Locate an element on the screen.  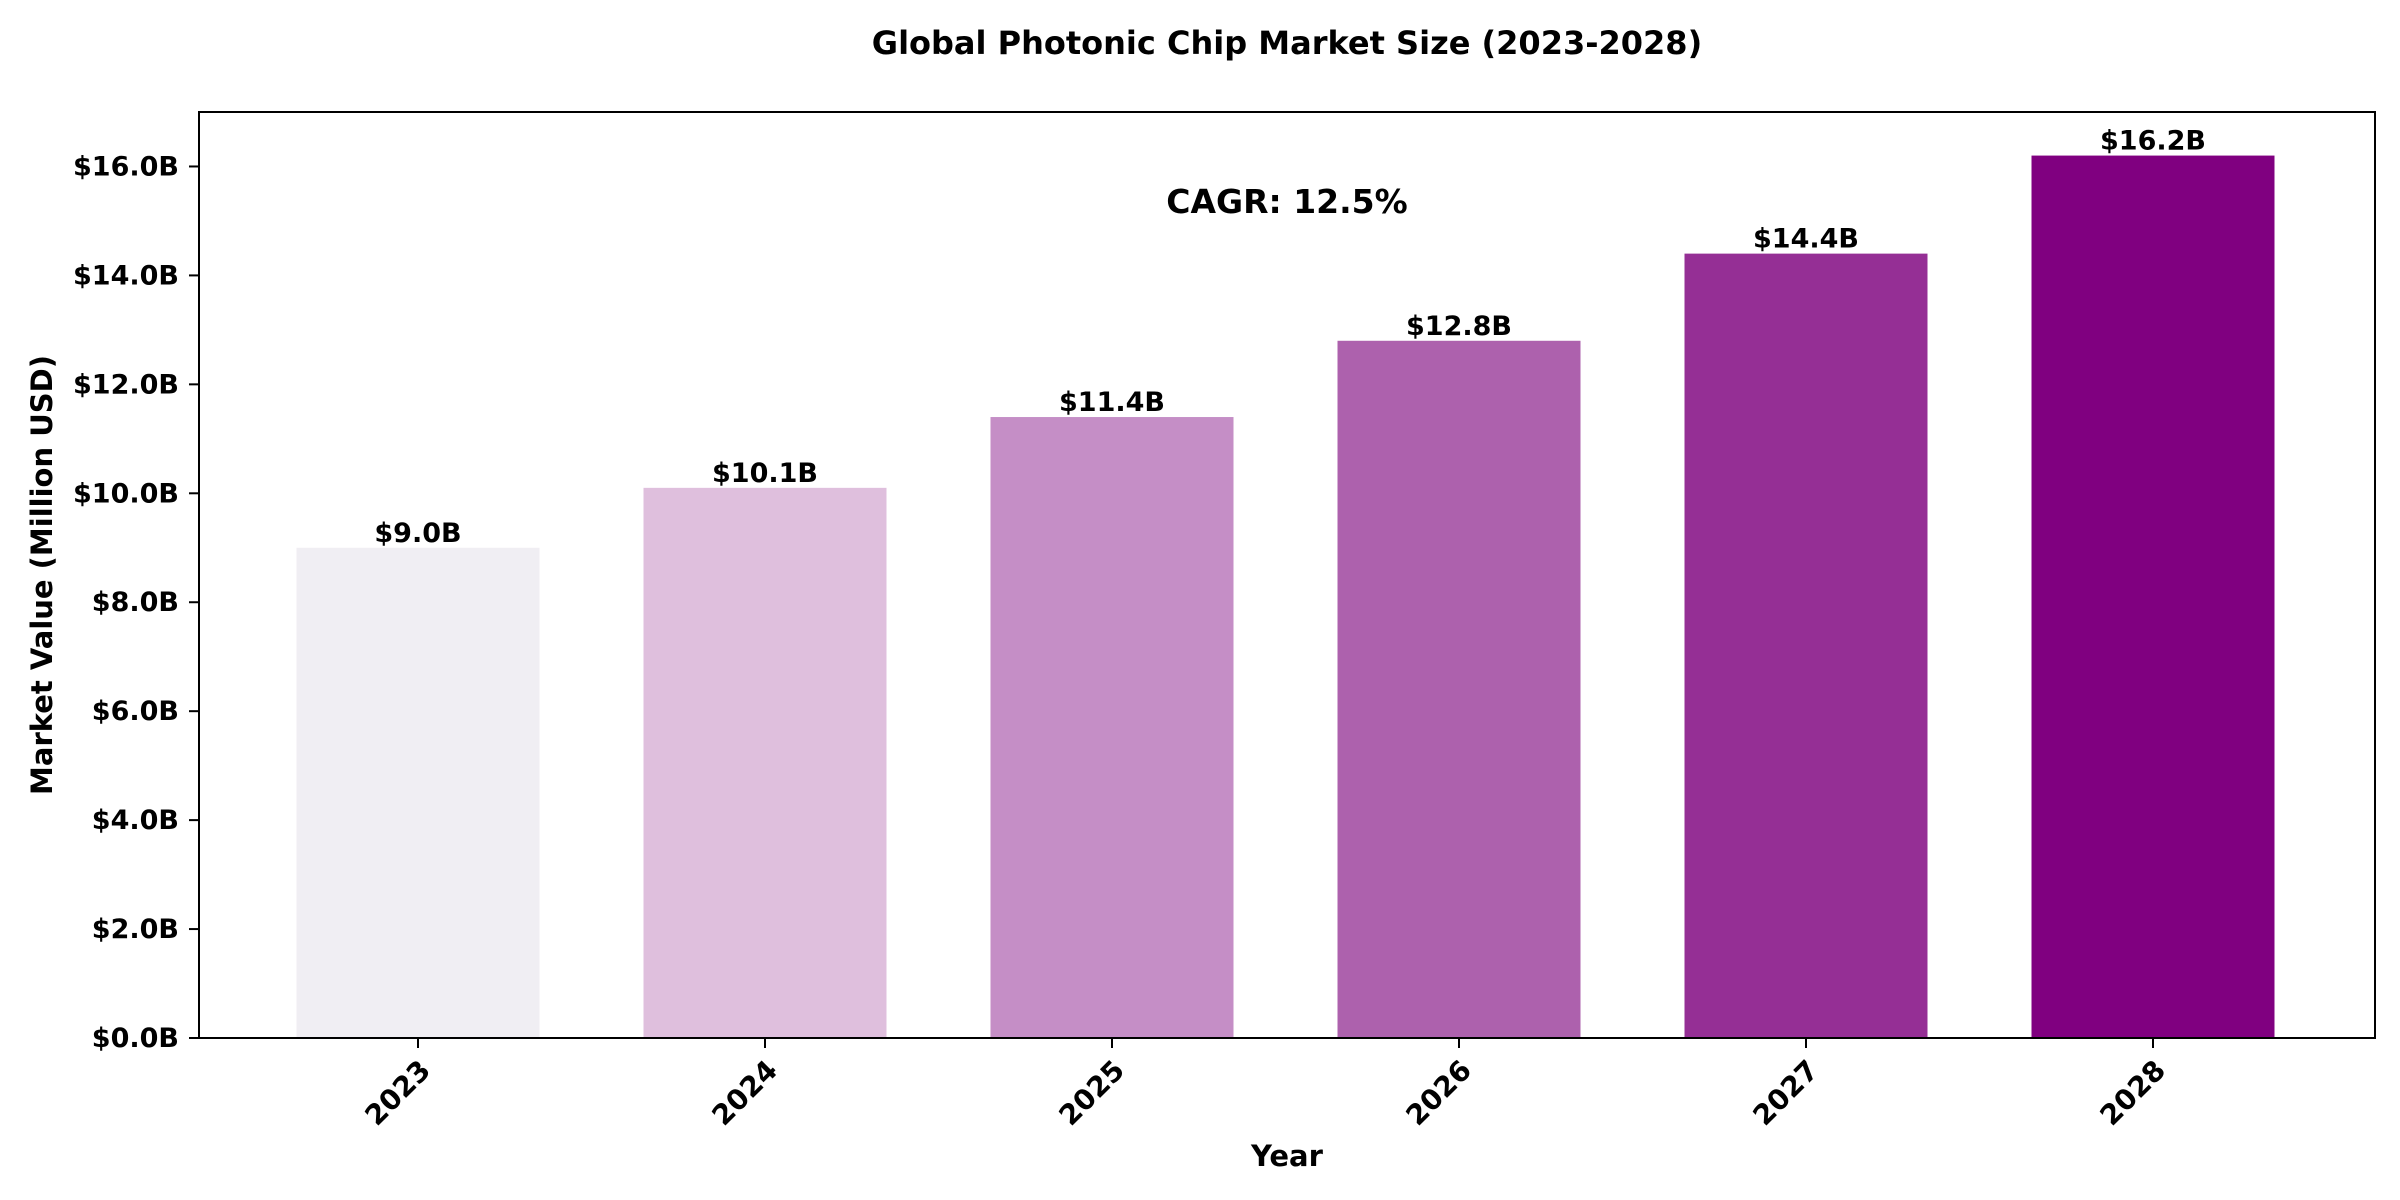
y-tick-label: $14.0B is located at coordinates (126, 275).